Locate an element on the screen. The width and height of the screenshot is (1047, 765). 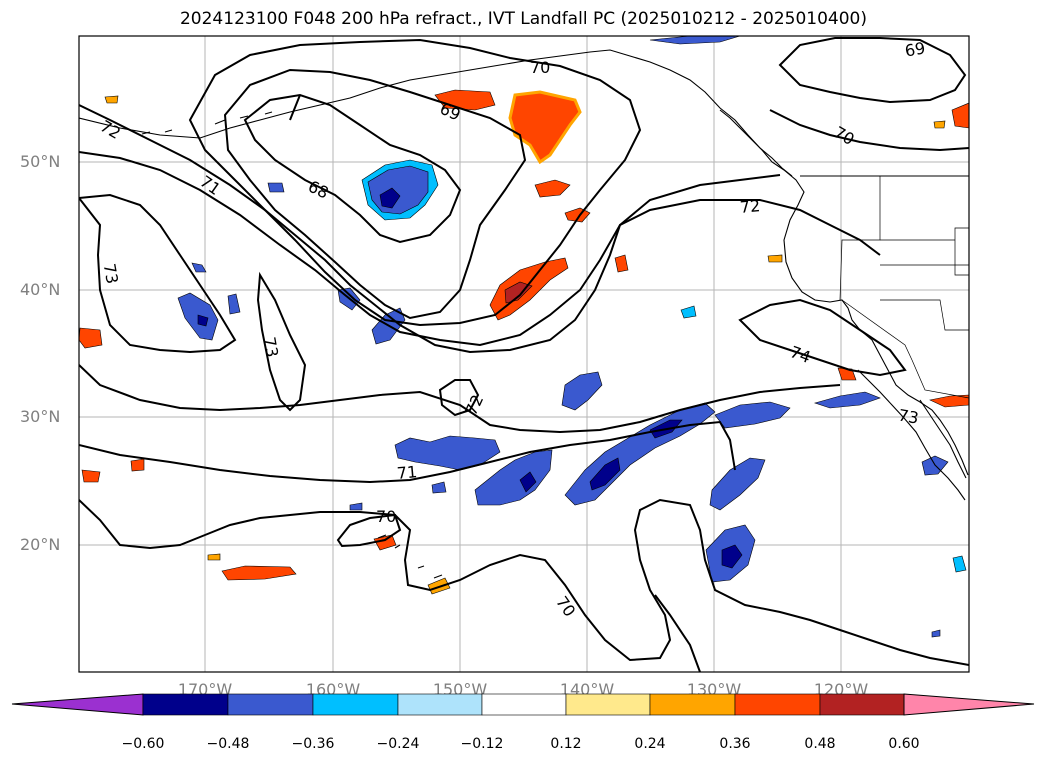
patch-neg-o is located at coordinates (199, 267).